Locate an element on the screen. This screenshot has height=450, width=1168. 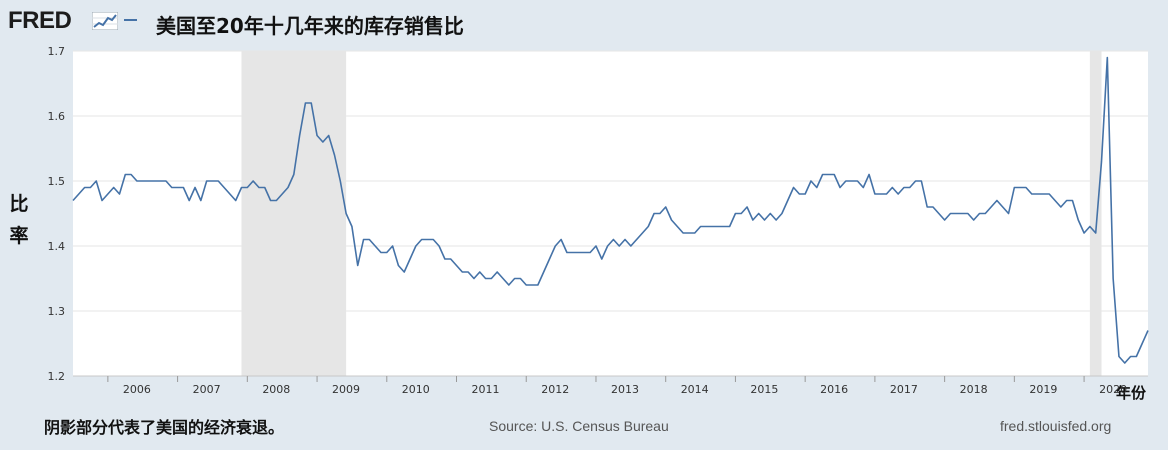
y-tick-label: 1.5 is located at coordinates (57, 181).